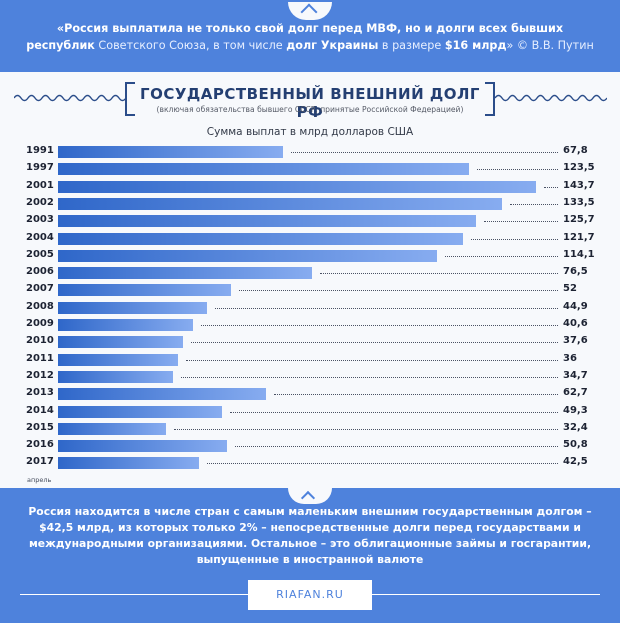  Describe the element at coordinates (575, 341) in the screenshot. I see `value-label: 37,6` at that location.